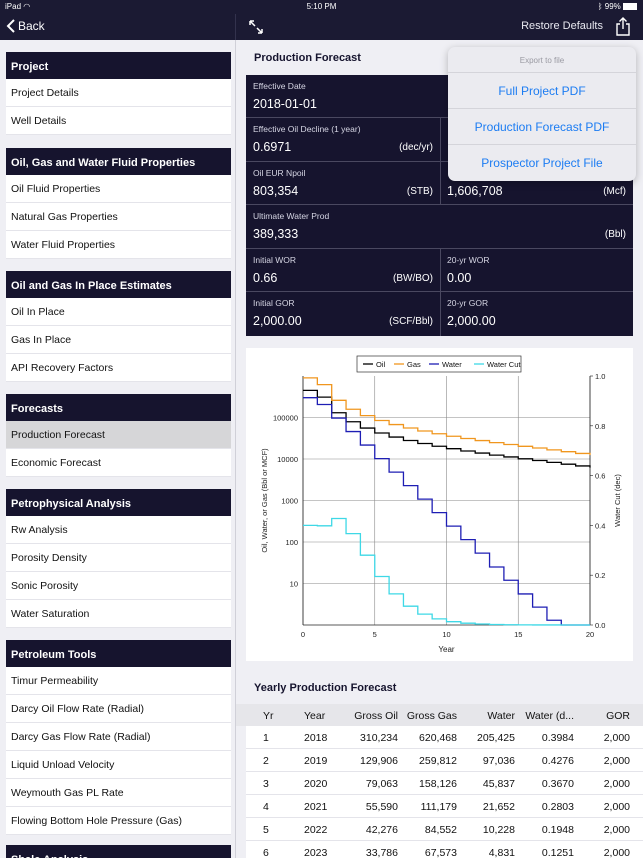 The height and width of the screenshot is (858, 643). What do you see at coordinates (118, 284) in the screenshot?
I see `sidebar-section-header: Oil and Gas In Place Estimates` at bounding box center [118, 284].